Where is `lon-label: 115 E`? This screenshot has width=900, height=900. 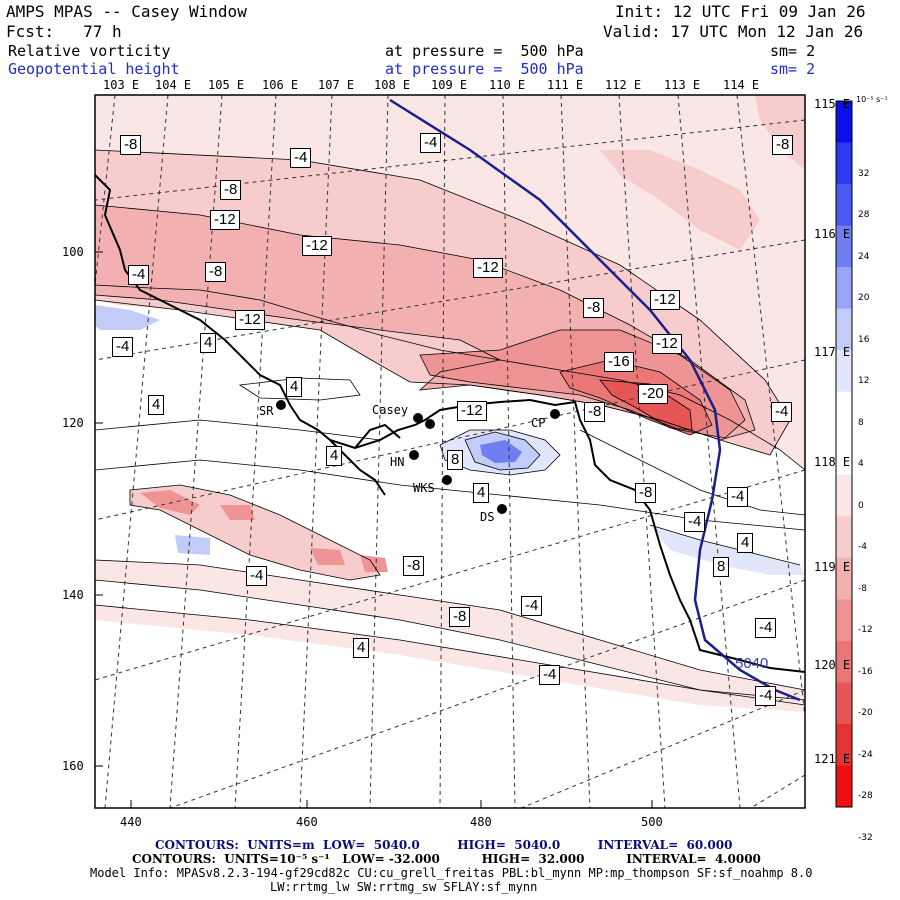 lon-label: 115 E is located at coordinates (832, 104).